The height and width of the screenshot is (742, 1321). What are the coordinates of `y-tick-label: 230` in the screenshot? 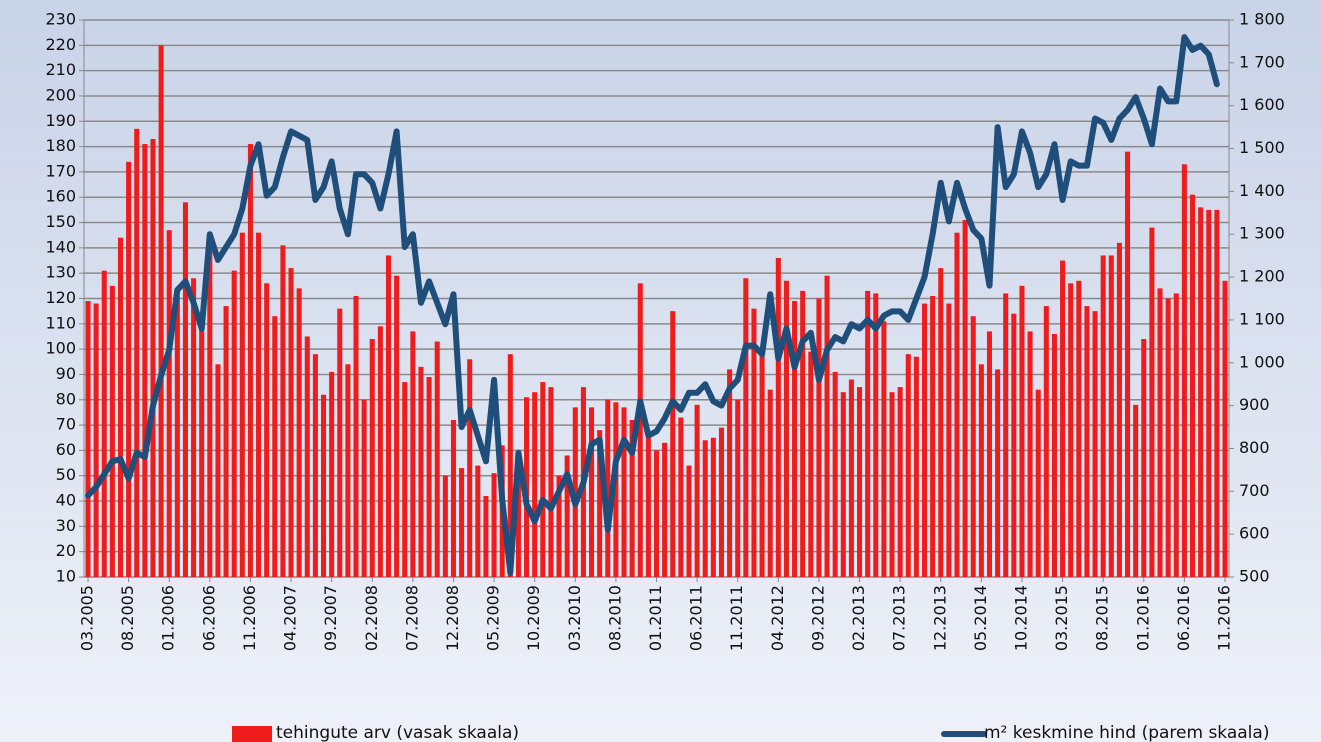 It's located at (60, 19).